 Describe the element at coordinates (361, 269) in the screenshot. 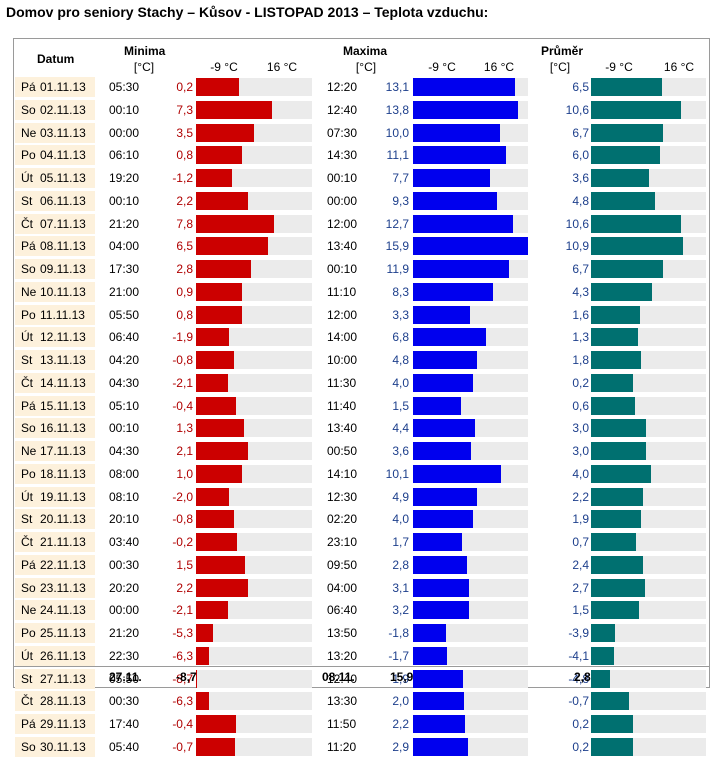

I see `table-row: So 09.11.13 17:30 2,8 00:10 11,9 6,7` at that location.